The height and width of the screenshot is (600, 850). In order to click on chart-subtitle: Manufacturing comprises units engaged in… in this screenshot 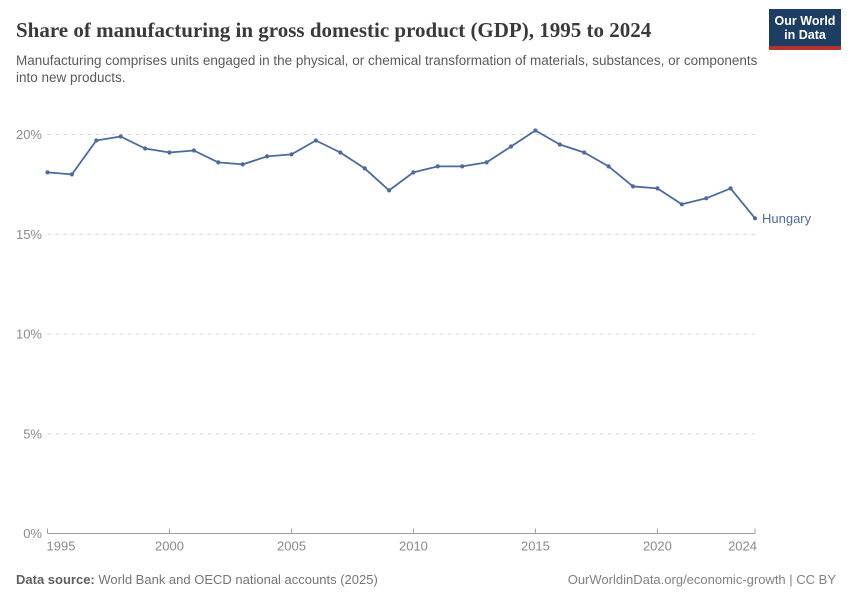, I will do `click(387, 69)`.